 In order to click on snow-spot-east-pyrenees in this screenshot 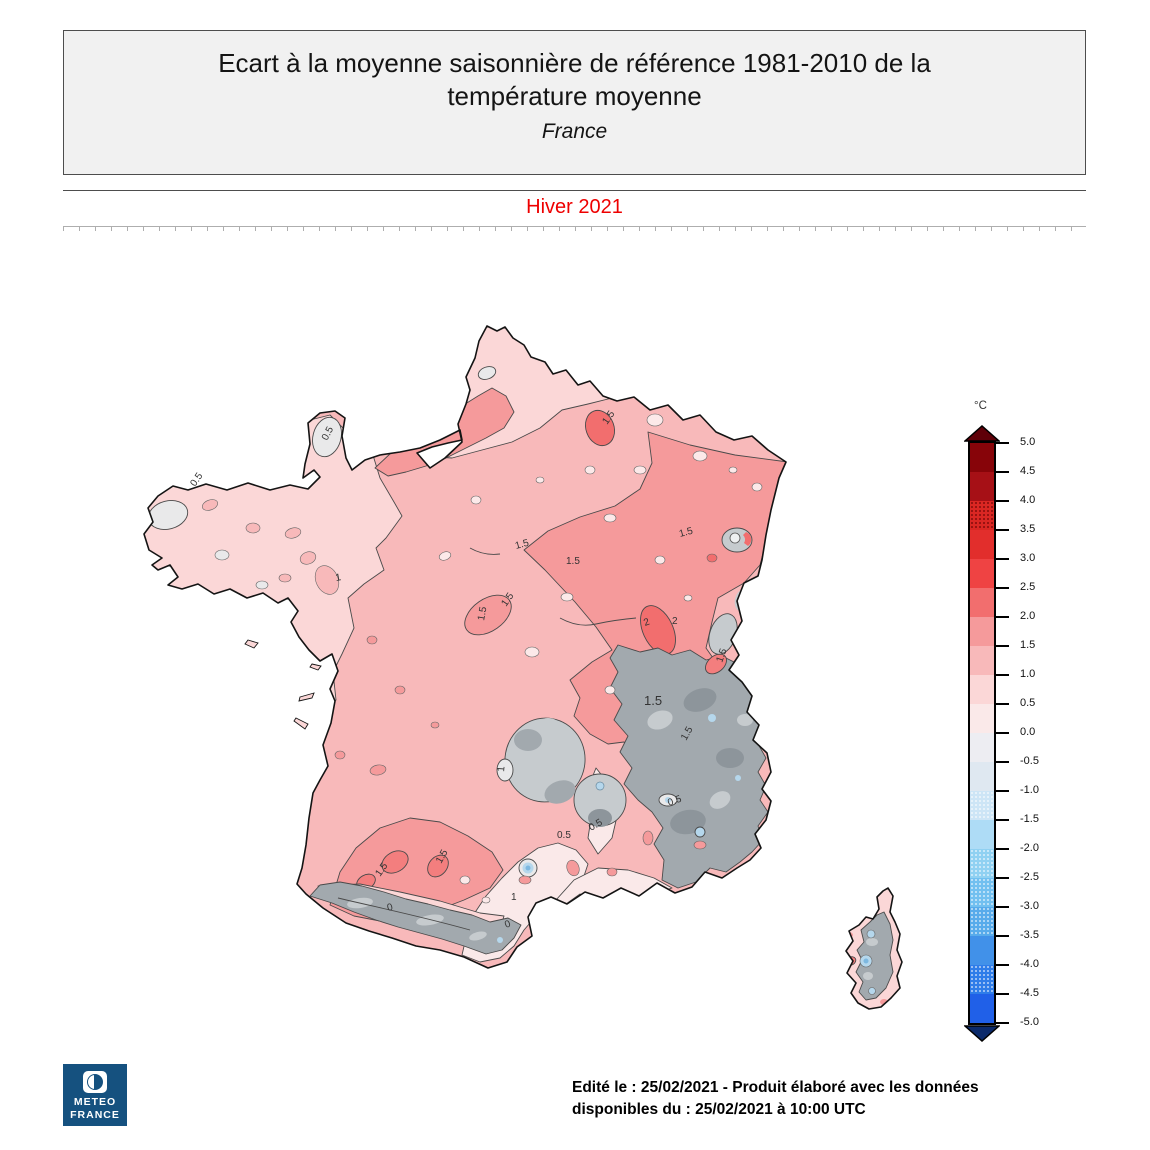, I will do `click(528, 868)`.